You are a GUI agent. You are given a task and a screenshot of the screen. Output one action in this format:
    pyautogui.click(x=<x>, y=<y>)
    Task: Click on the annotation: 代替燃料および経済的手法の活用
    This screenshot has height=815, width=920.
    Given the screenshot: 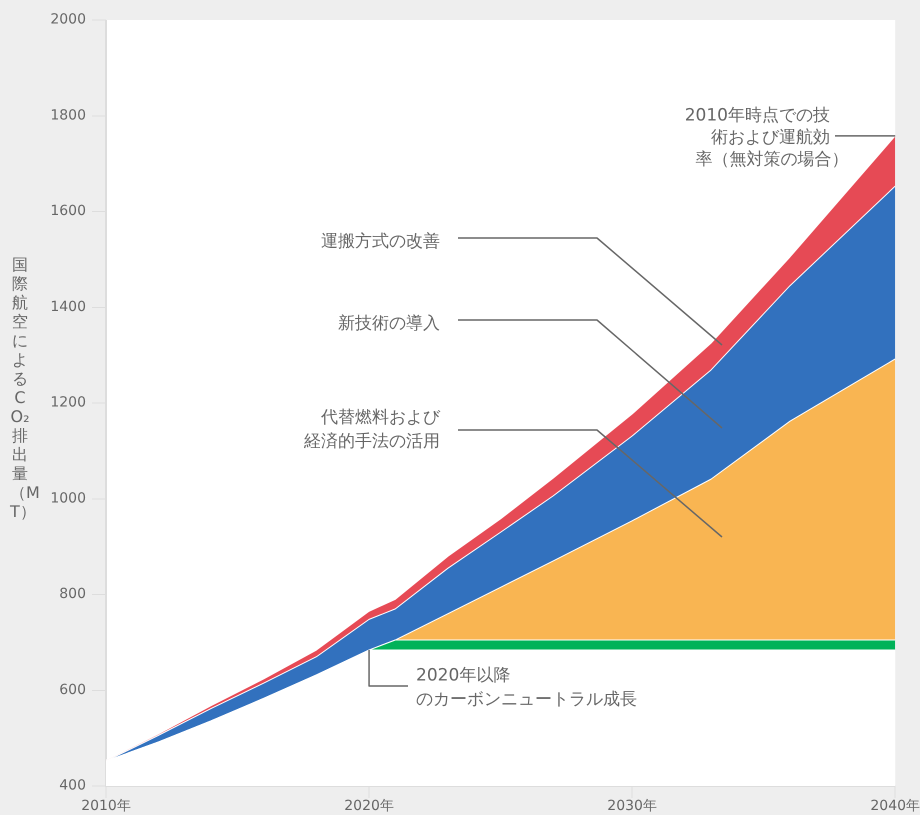 What is the action you would take?
    pyautogui.click(x=372, y=429)
    